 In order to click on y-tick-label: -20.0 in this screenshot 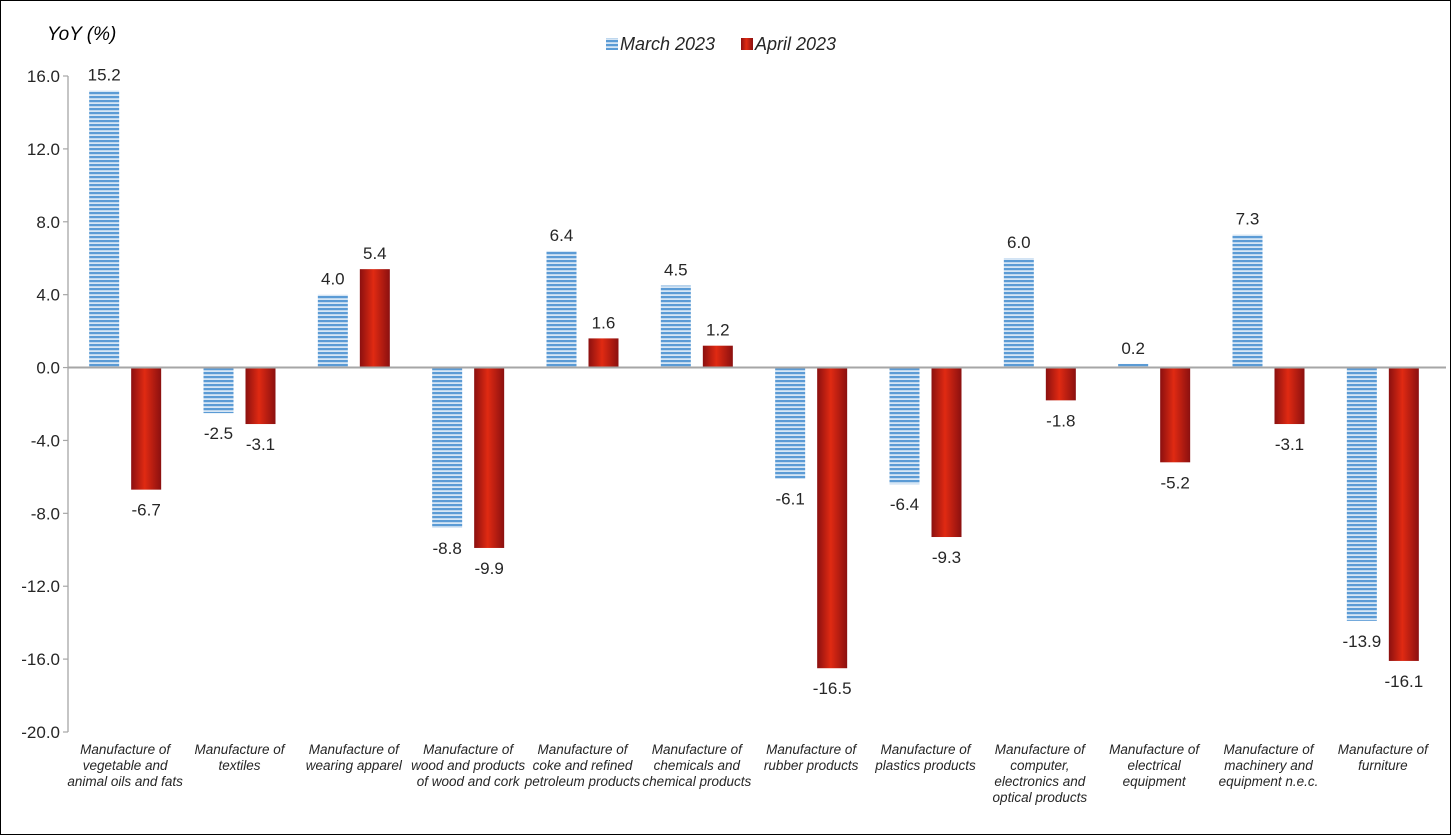, I will do `click(40, 732)`.